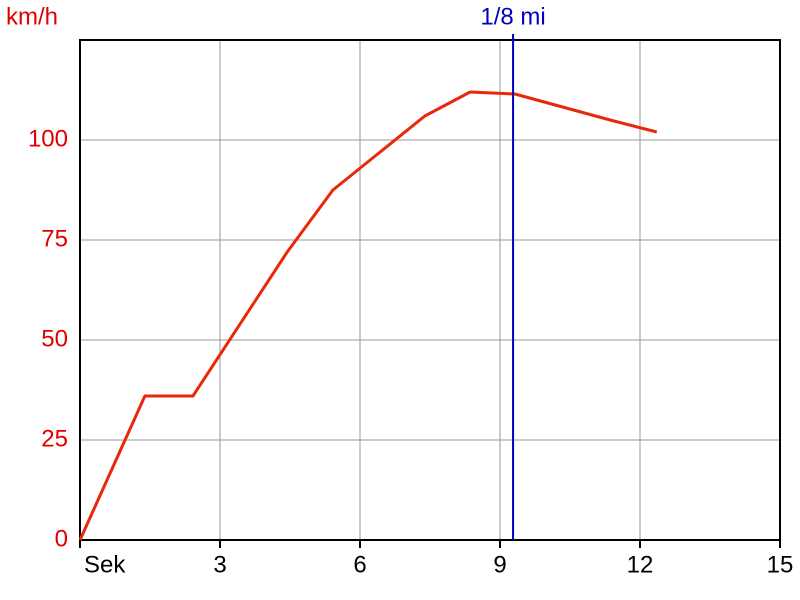  I want to click on y-tick-label: 50, so click(54, 338).